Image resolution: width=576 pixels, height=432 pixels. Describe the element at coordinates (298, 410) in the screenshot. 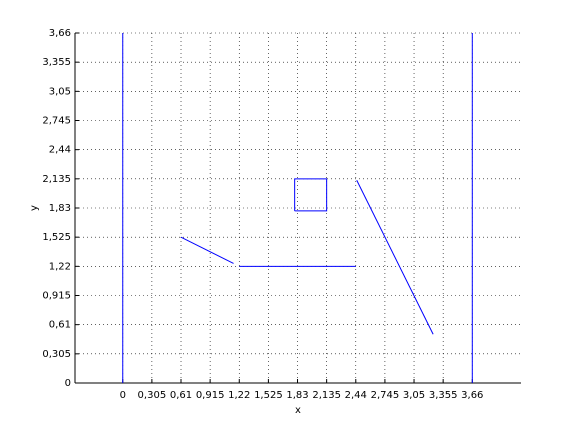

I see `x-axis-label: x` at that location.